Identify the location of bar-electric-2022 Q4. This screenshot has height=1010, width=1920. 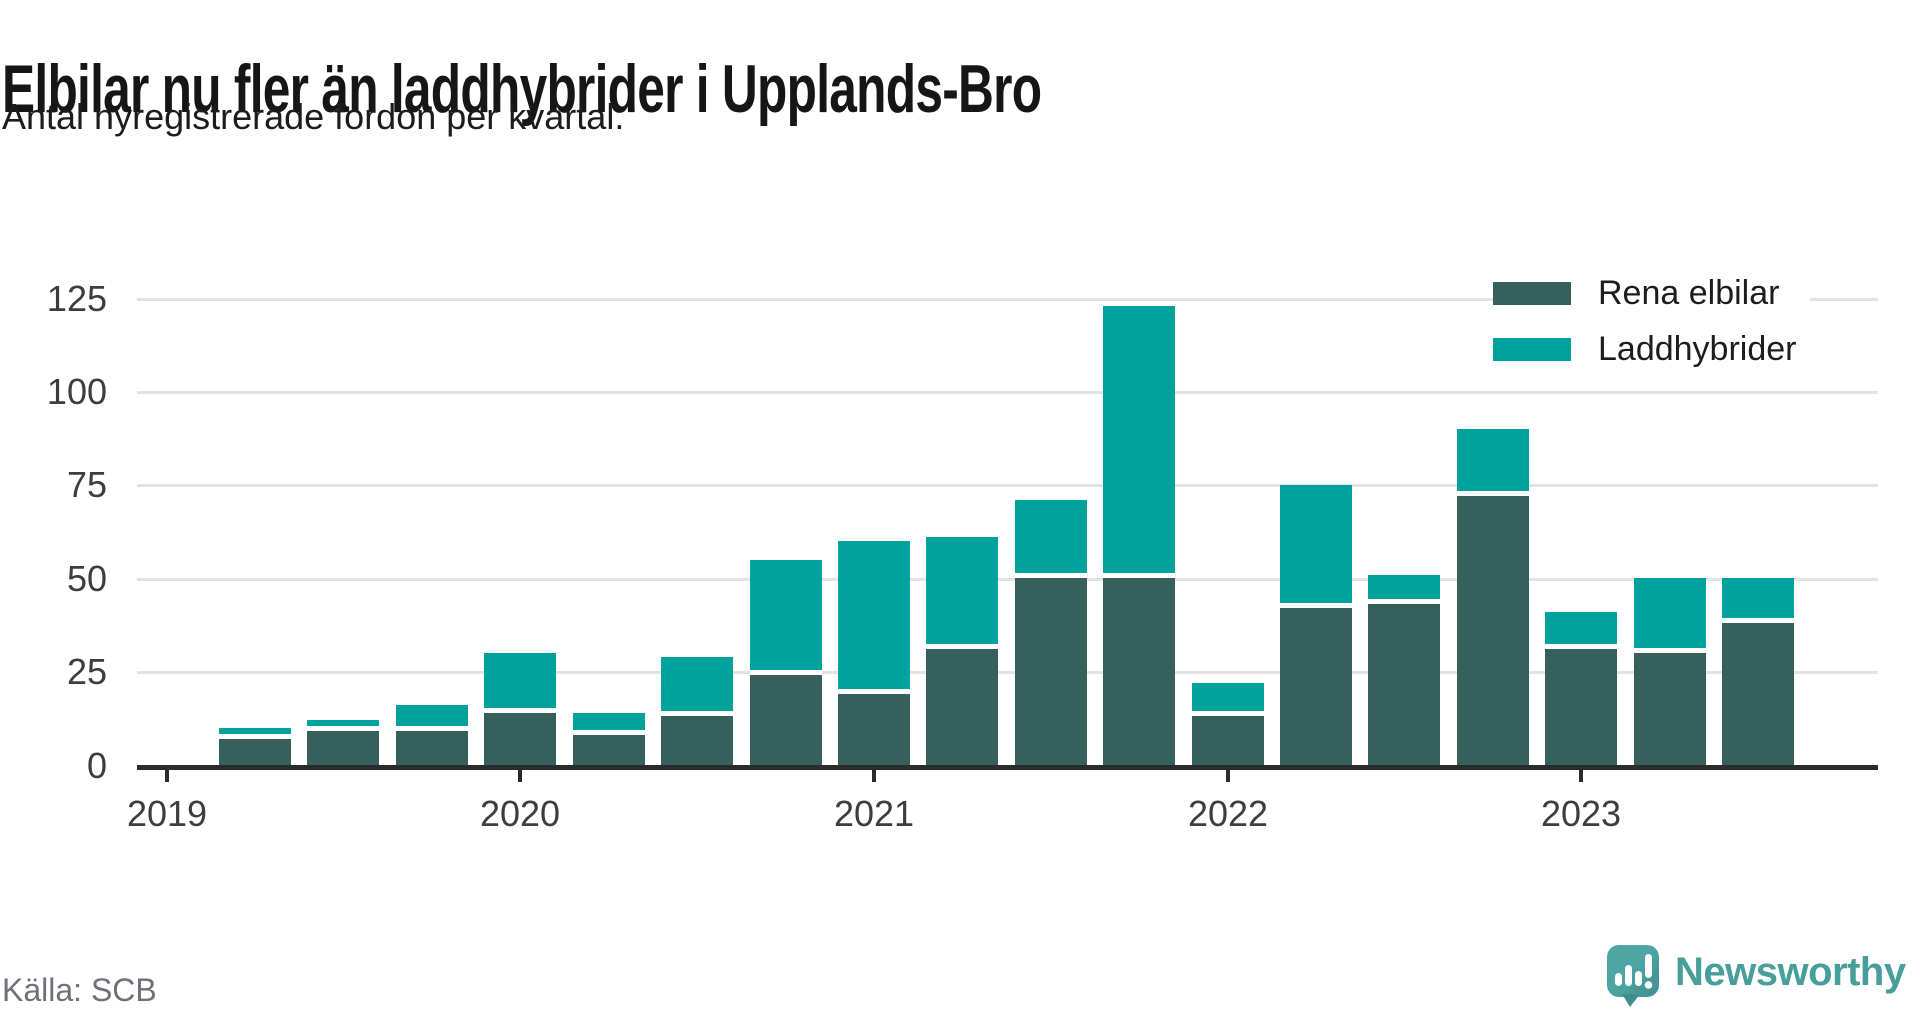
(1493, 630).